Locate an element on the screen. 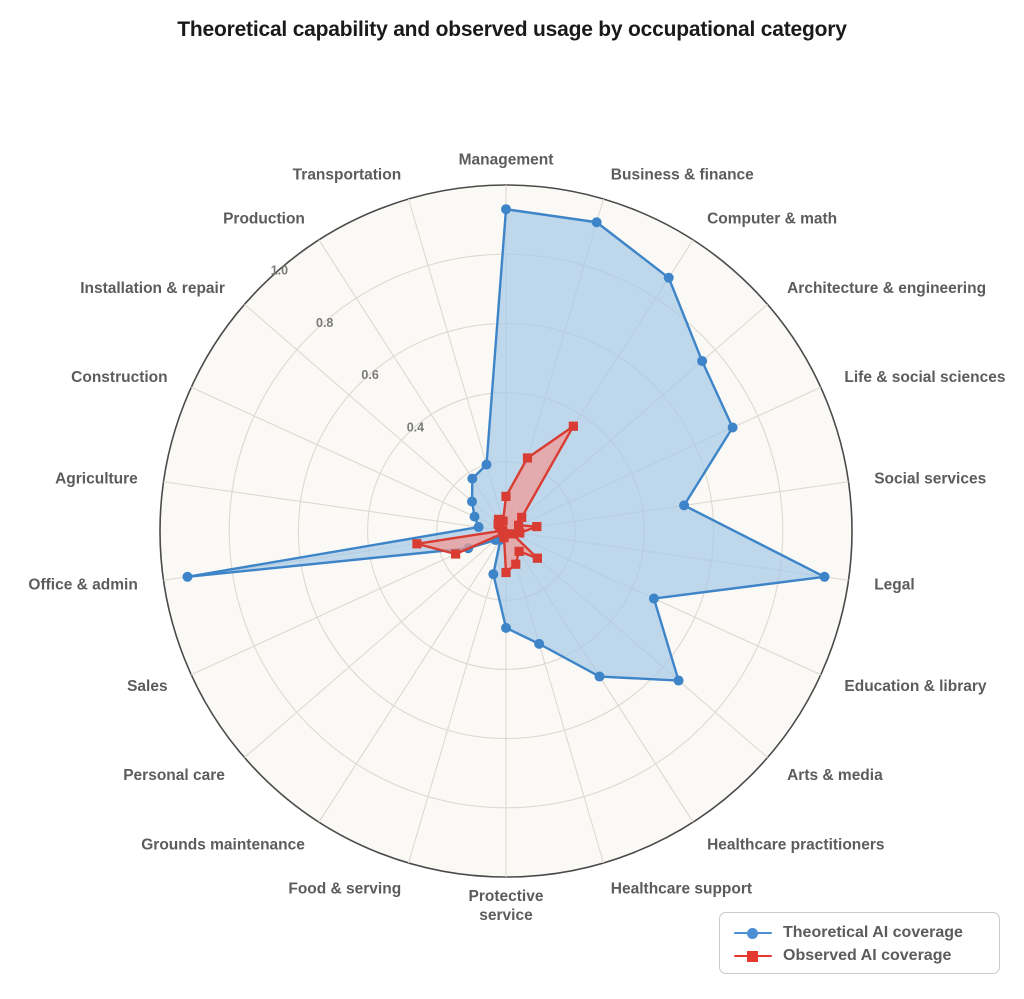  category-label: service is located at coordinates (506, 915).